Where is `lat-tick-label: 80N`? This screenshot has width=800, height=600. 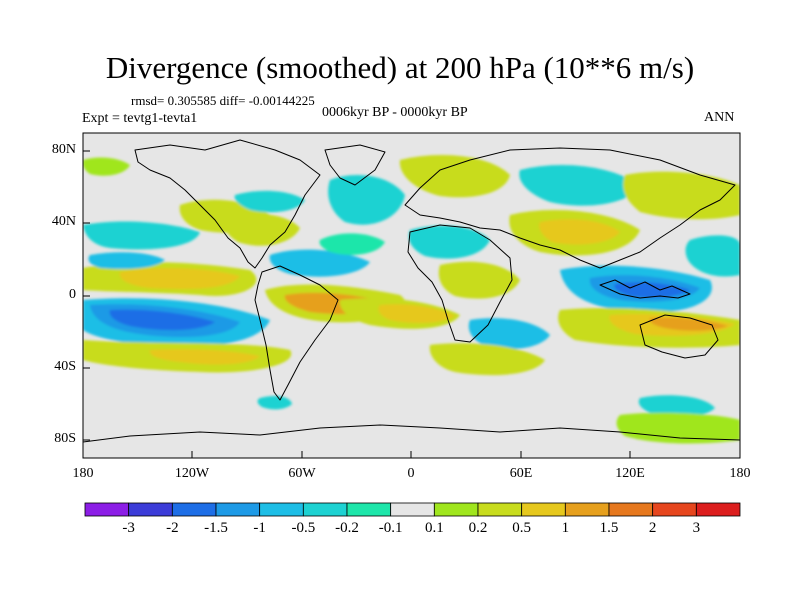 lat-tick-label: 80N is located at coordinates (63, 149).